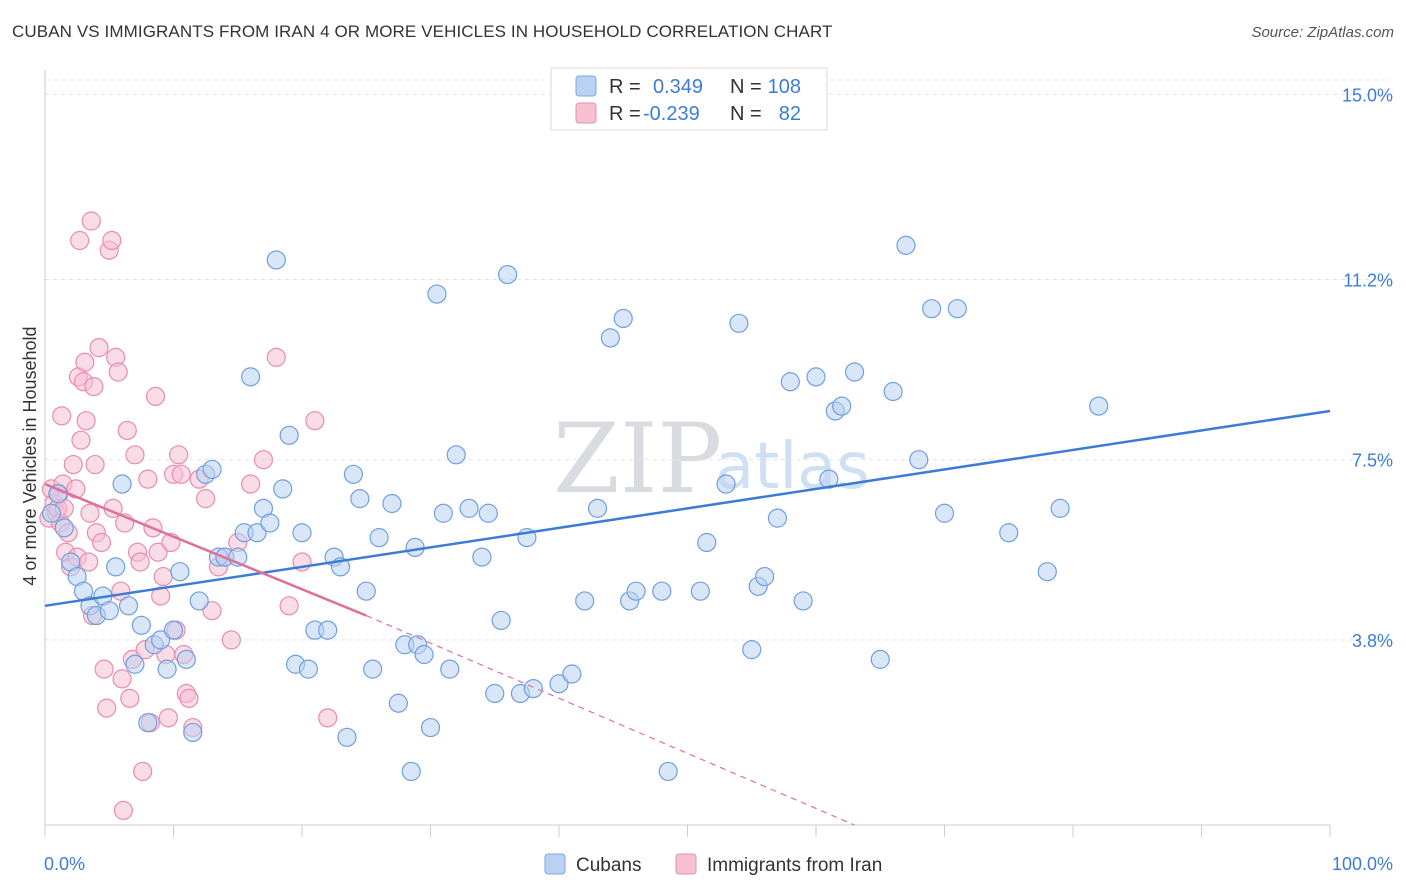 This screenshot has height=892, width=1406. Describe the element at coordinates (794, 865) in the screenshot. I see `bottom-legend-label-iran: Immigrants from Iran` at that location.